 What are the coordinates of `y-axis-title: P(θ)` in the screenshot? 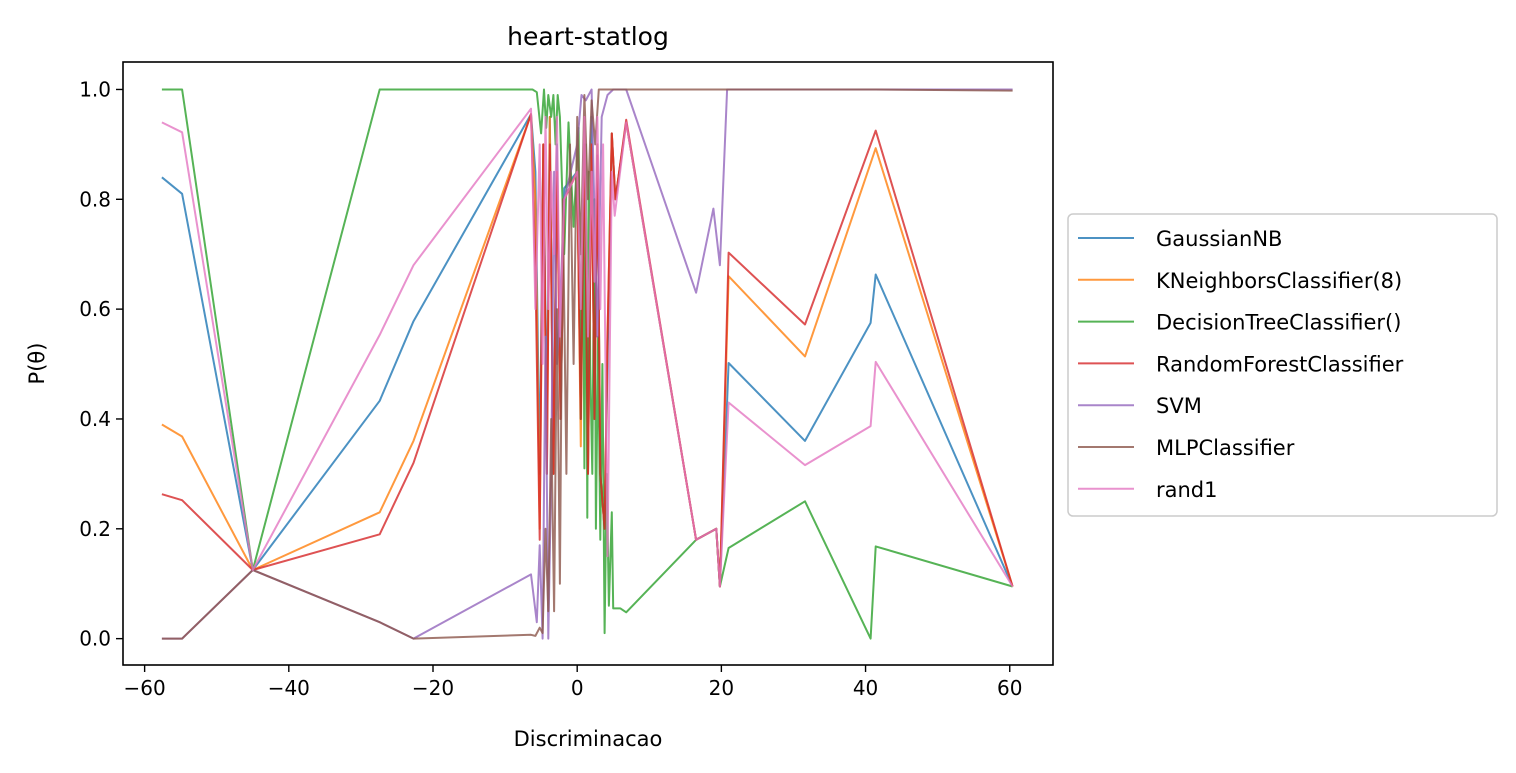 It's located at (37, 364).